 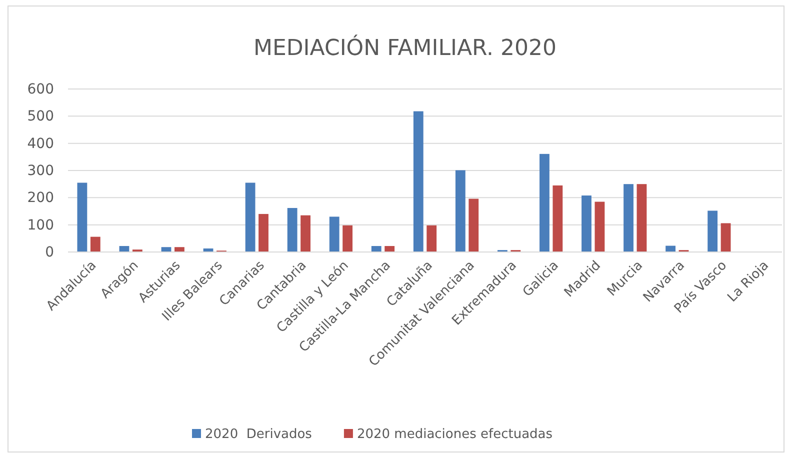 I want to click on y-tick-label: 0, so click(x=49, y=252).